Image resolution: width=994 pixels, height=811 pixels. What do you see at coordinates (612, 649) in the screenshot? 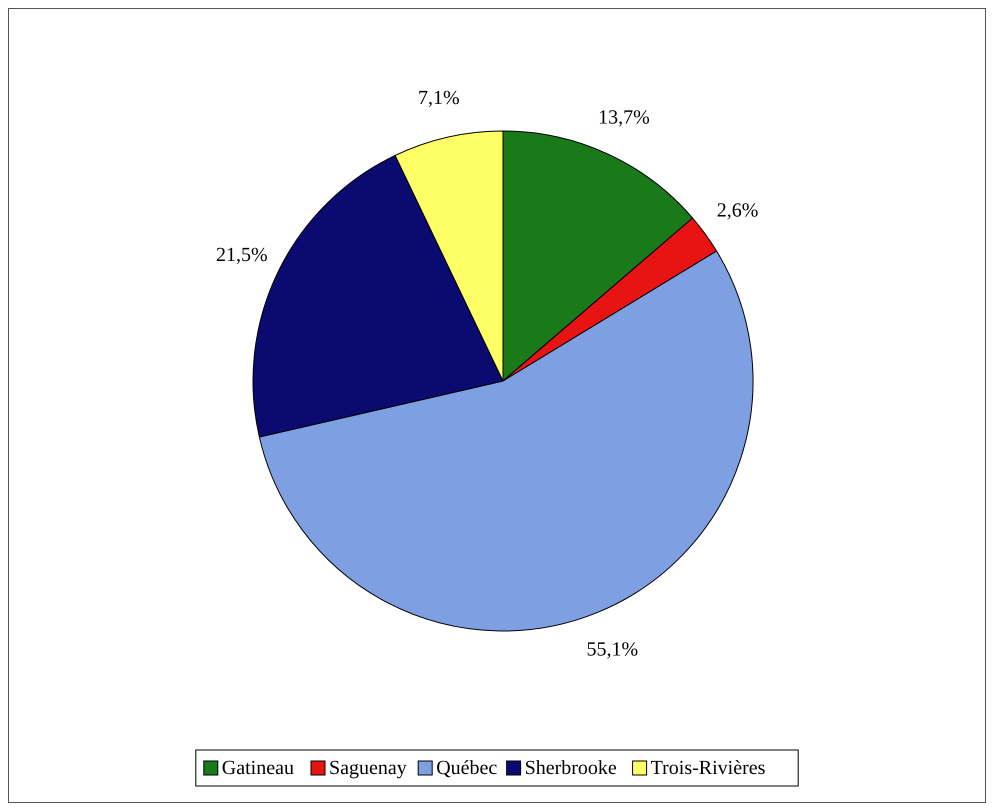
I see `data-label: 55,1%` at bounding box center [612, 649].